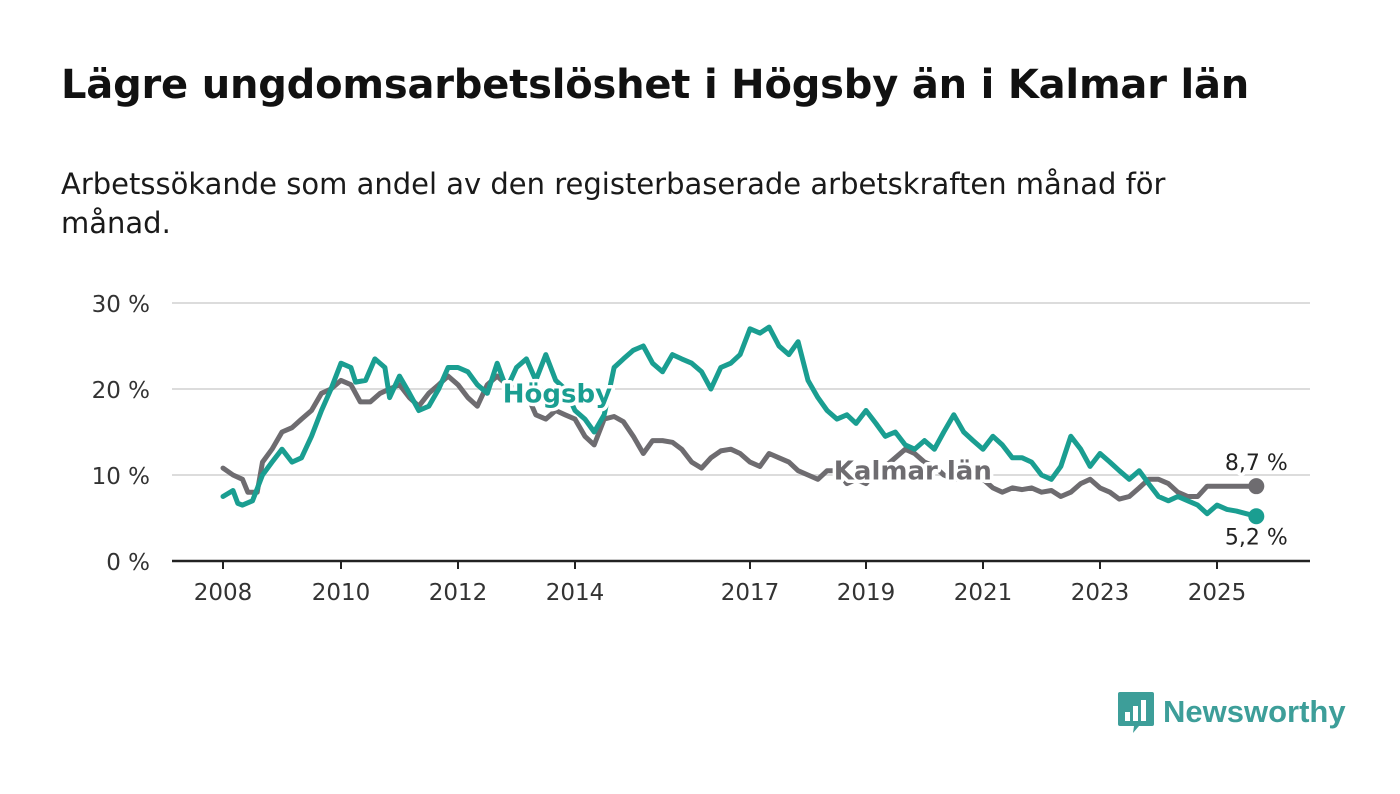 The width and height of the screenshot is (1400, 794). I want to click on y-tick-label: 10 %, so click(121, 477).